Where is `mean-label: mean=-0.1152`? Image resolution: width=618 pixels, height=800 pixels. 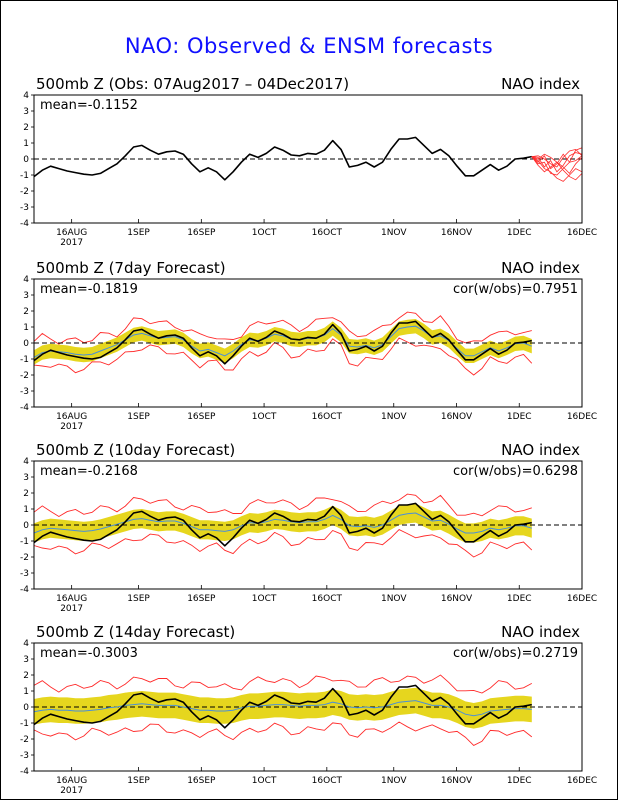
mean-label: mean=-0.1152 is located at coordinates (89, 105).